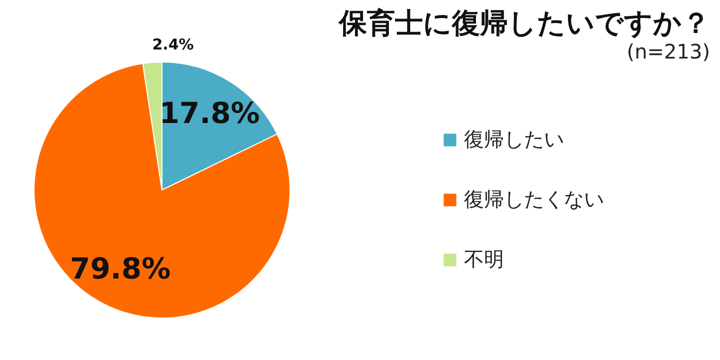 This screenshot has height=360, width=720. Describe the element at coordinates (524, 23) in the screenshot. I see `chart-title: 保育士に復帰したいですか？` at that location.